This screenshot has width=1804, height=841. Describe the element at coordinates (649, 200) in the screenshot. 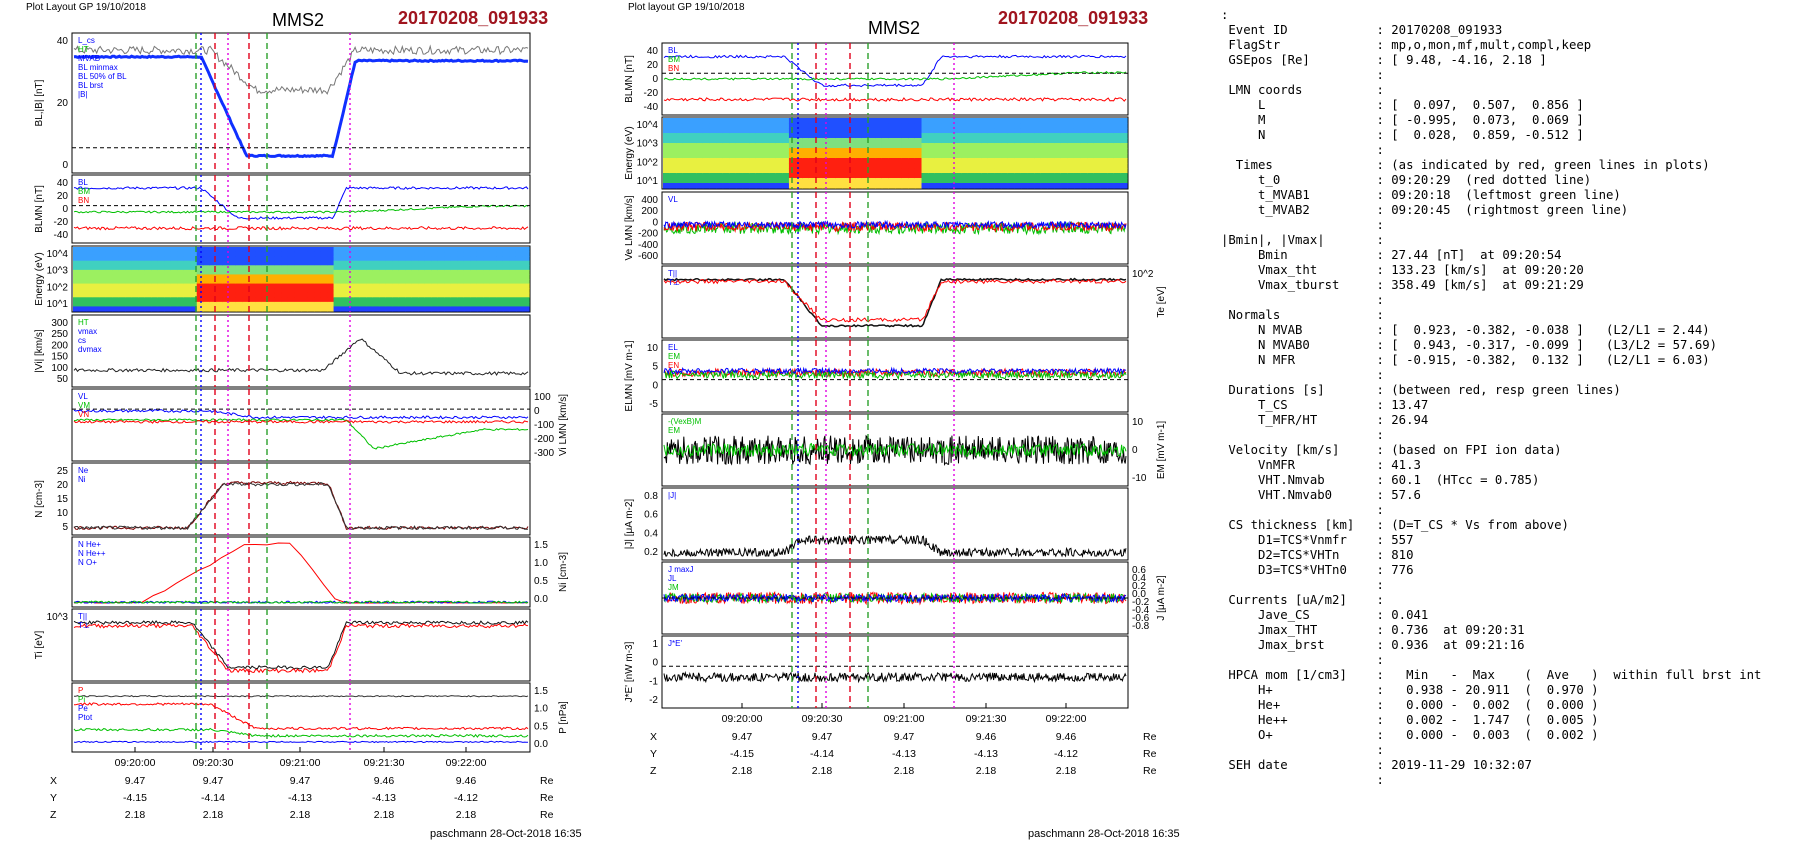

I see `axis-tick-label: 400` at that location.